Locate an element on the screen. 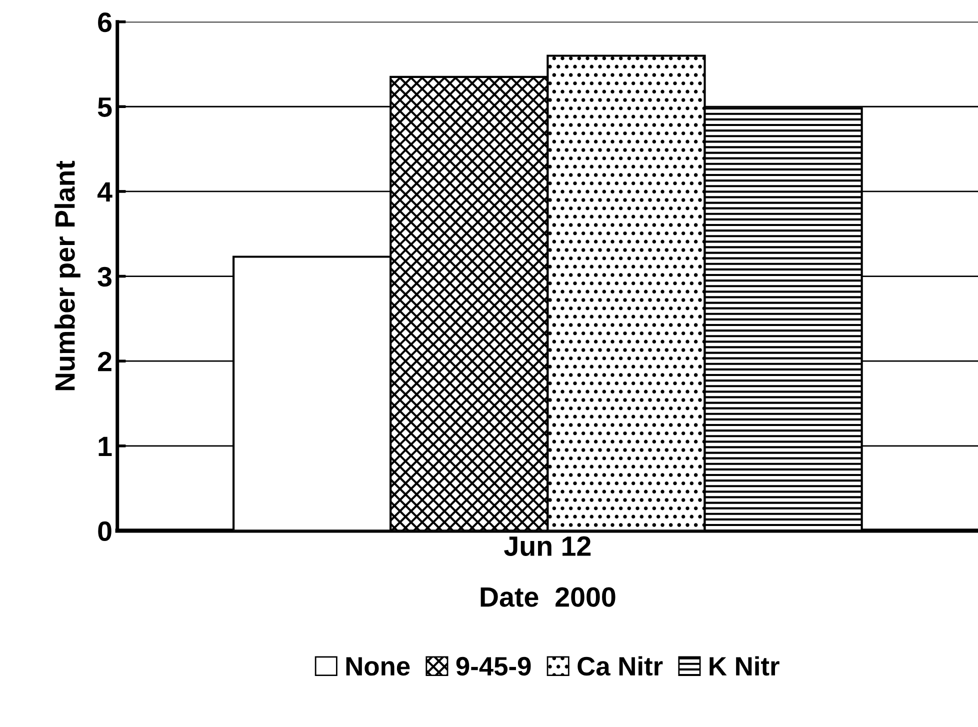 Image resolution: width=978 pixels, height=727 pixels. legend-label: None is located at coordinates (378, 666).